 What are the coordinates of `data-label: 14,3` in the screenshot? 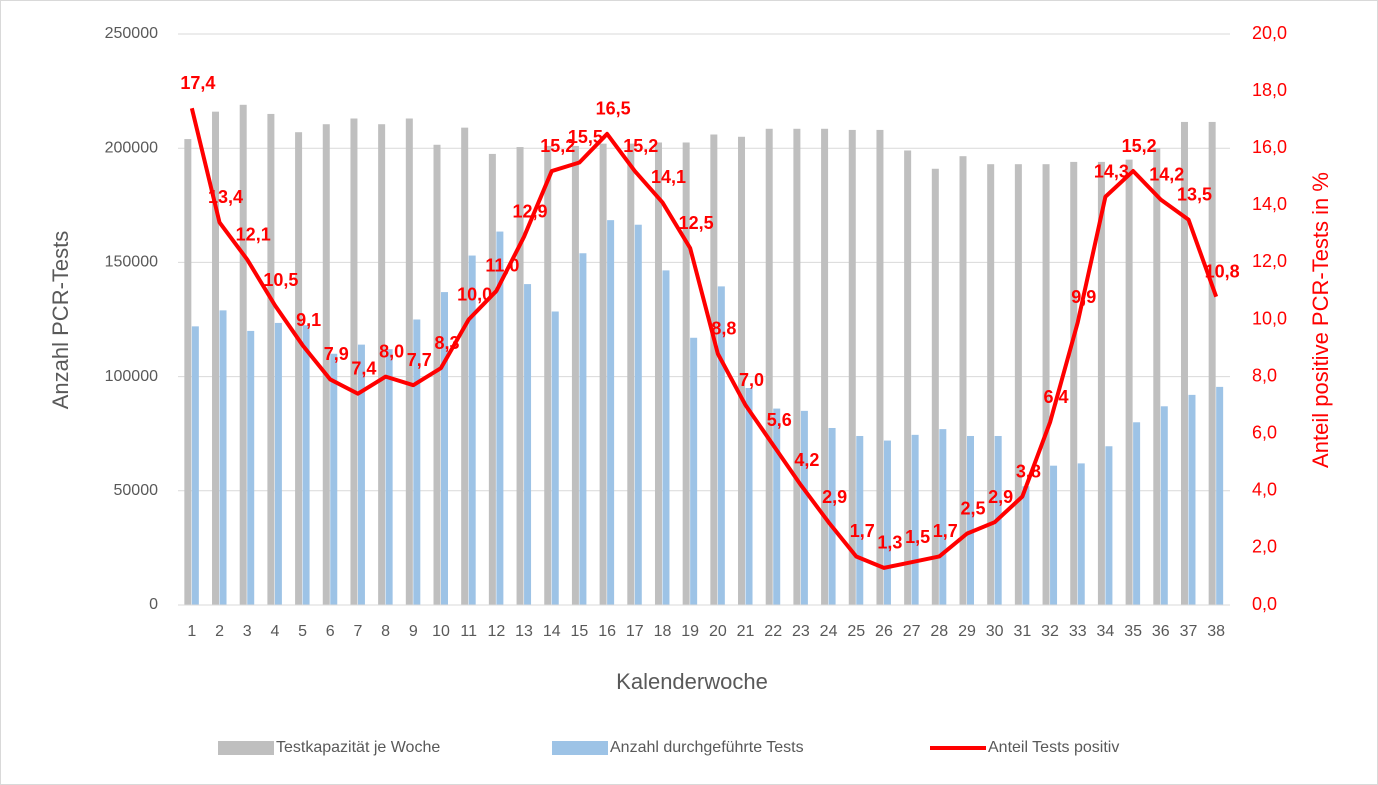 It's located at (1111, 171).